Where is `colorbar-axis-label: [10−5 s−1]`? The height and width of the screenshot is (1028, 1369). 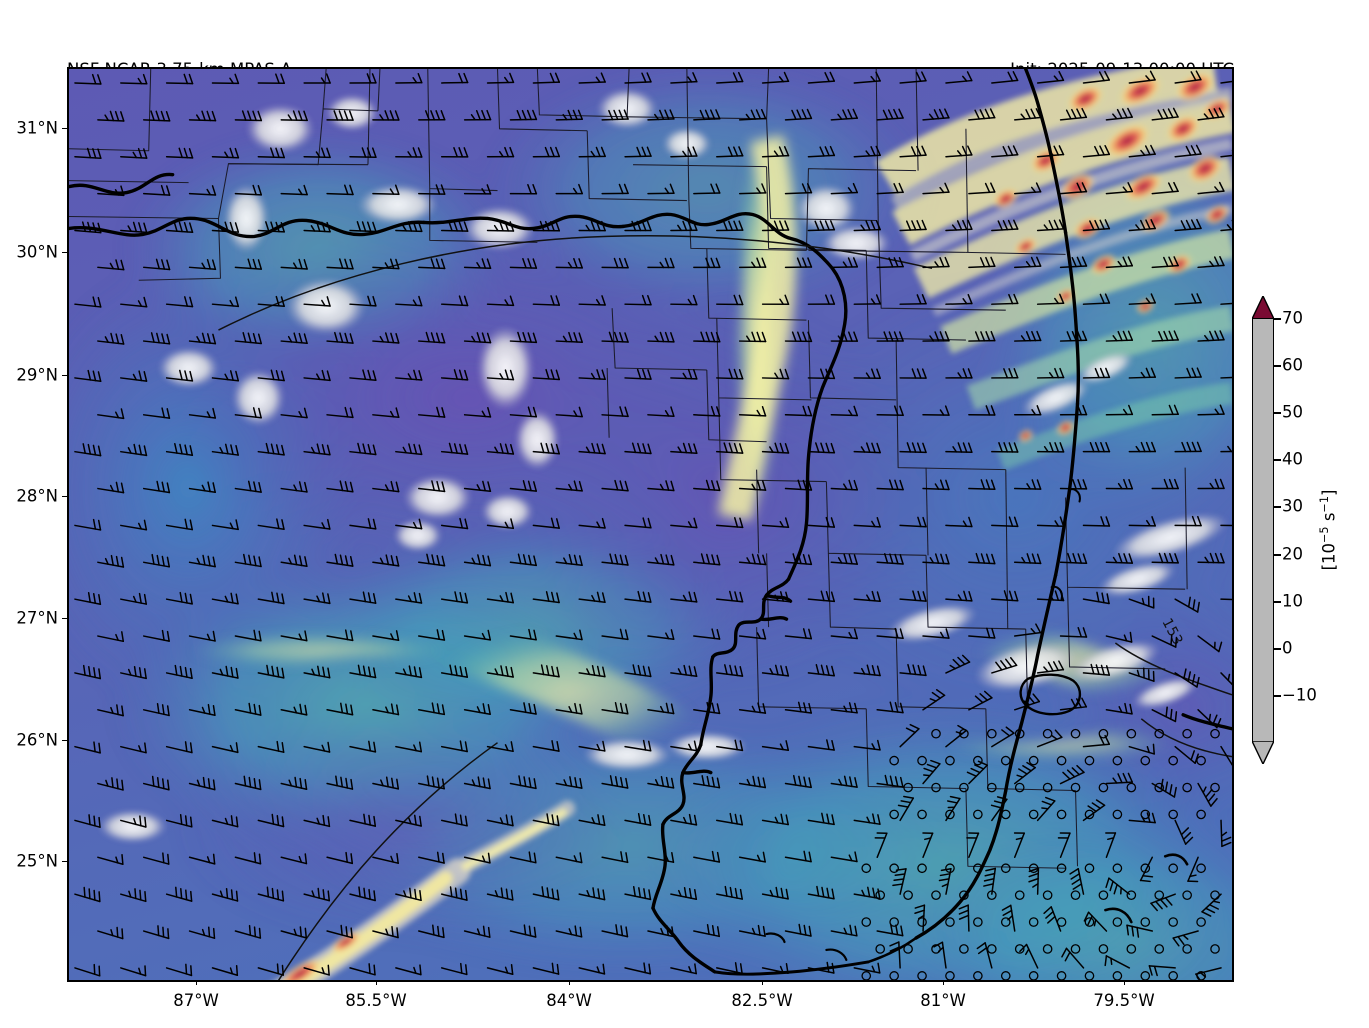
colorbar-axis-label: [10−5 s−1] is located at coordinates (1328, 530).